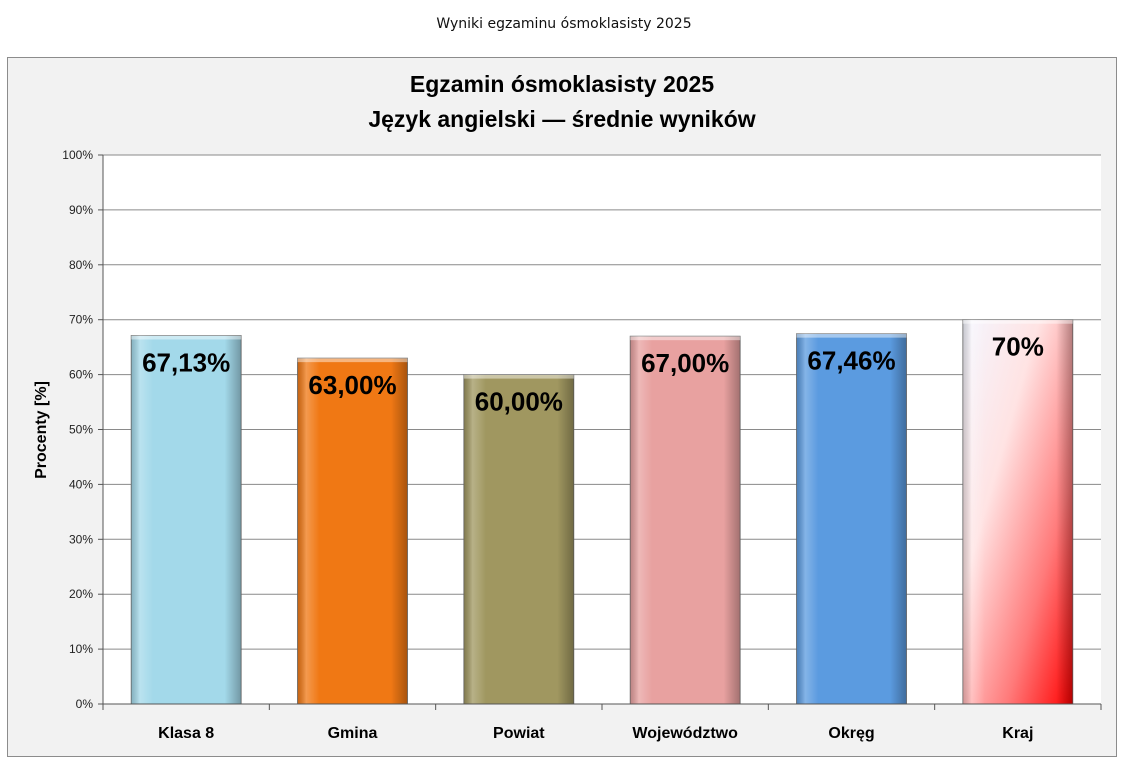 This screenshot has height=766, width=1128. What do you see at coordinates (602, 722) in the screenshot?
I see `x-axis-ticks: Klasa 8 Gmina Powiat Województwo Okręg Kraj` at bounding box center [602, 722].